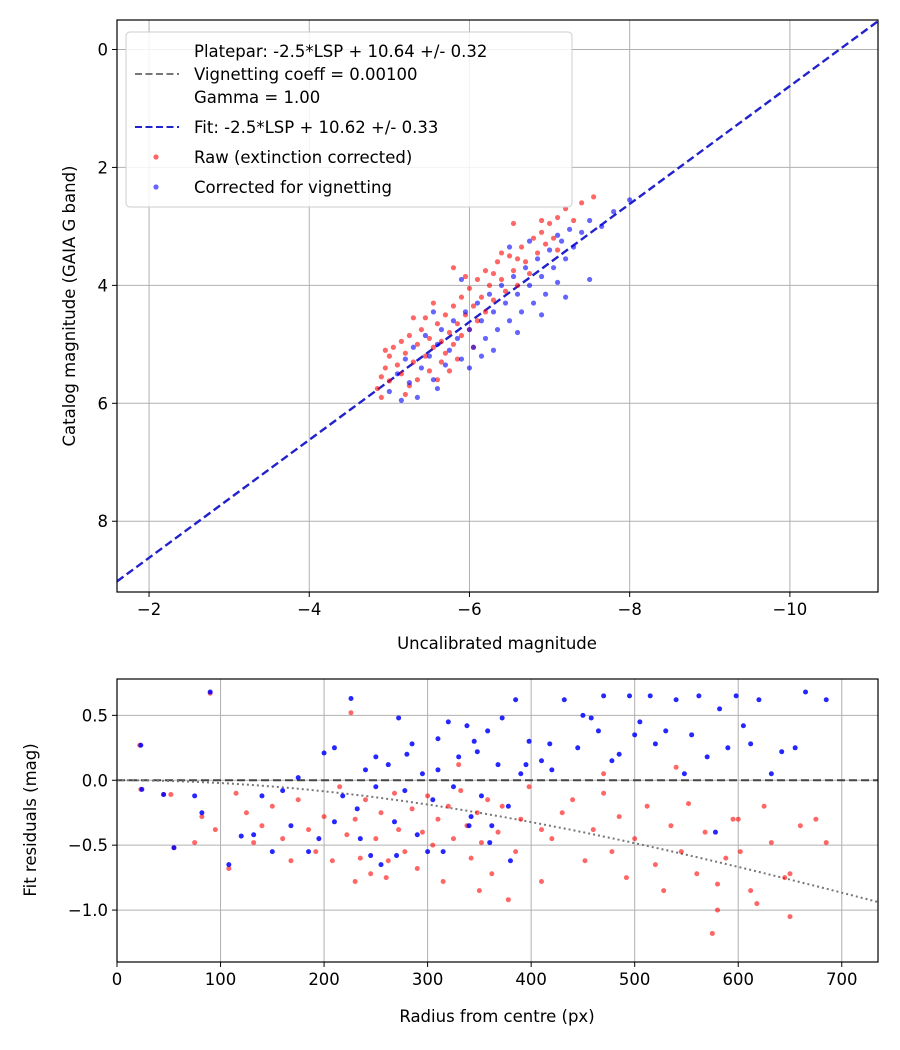 Image resolution: width=900 pixels, height=1050 pixels. What do you see at coordinates (309, 609) in the screenshot?
I see `x-tick-label: −4` at bounding box center [309, 609].